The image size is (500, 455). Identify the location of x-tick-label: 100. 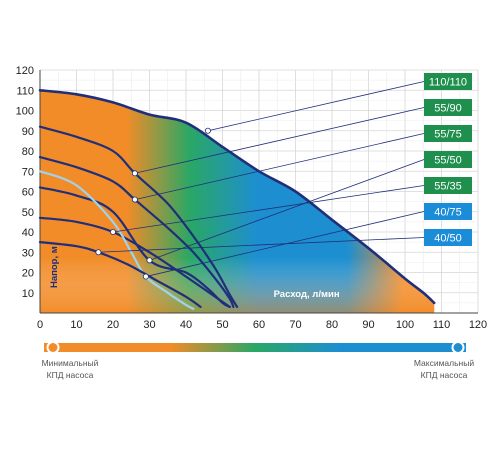
(405, 325).